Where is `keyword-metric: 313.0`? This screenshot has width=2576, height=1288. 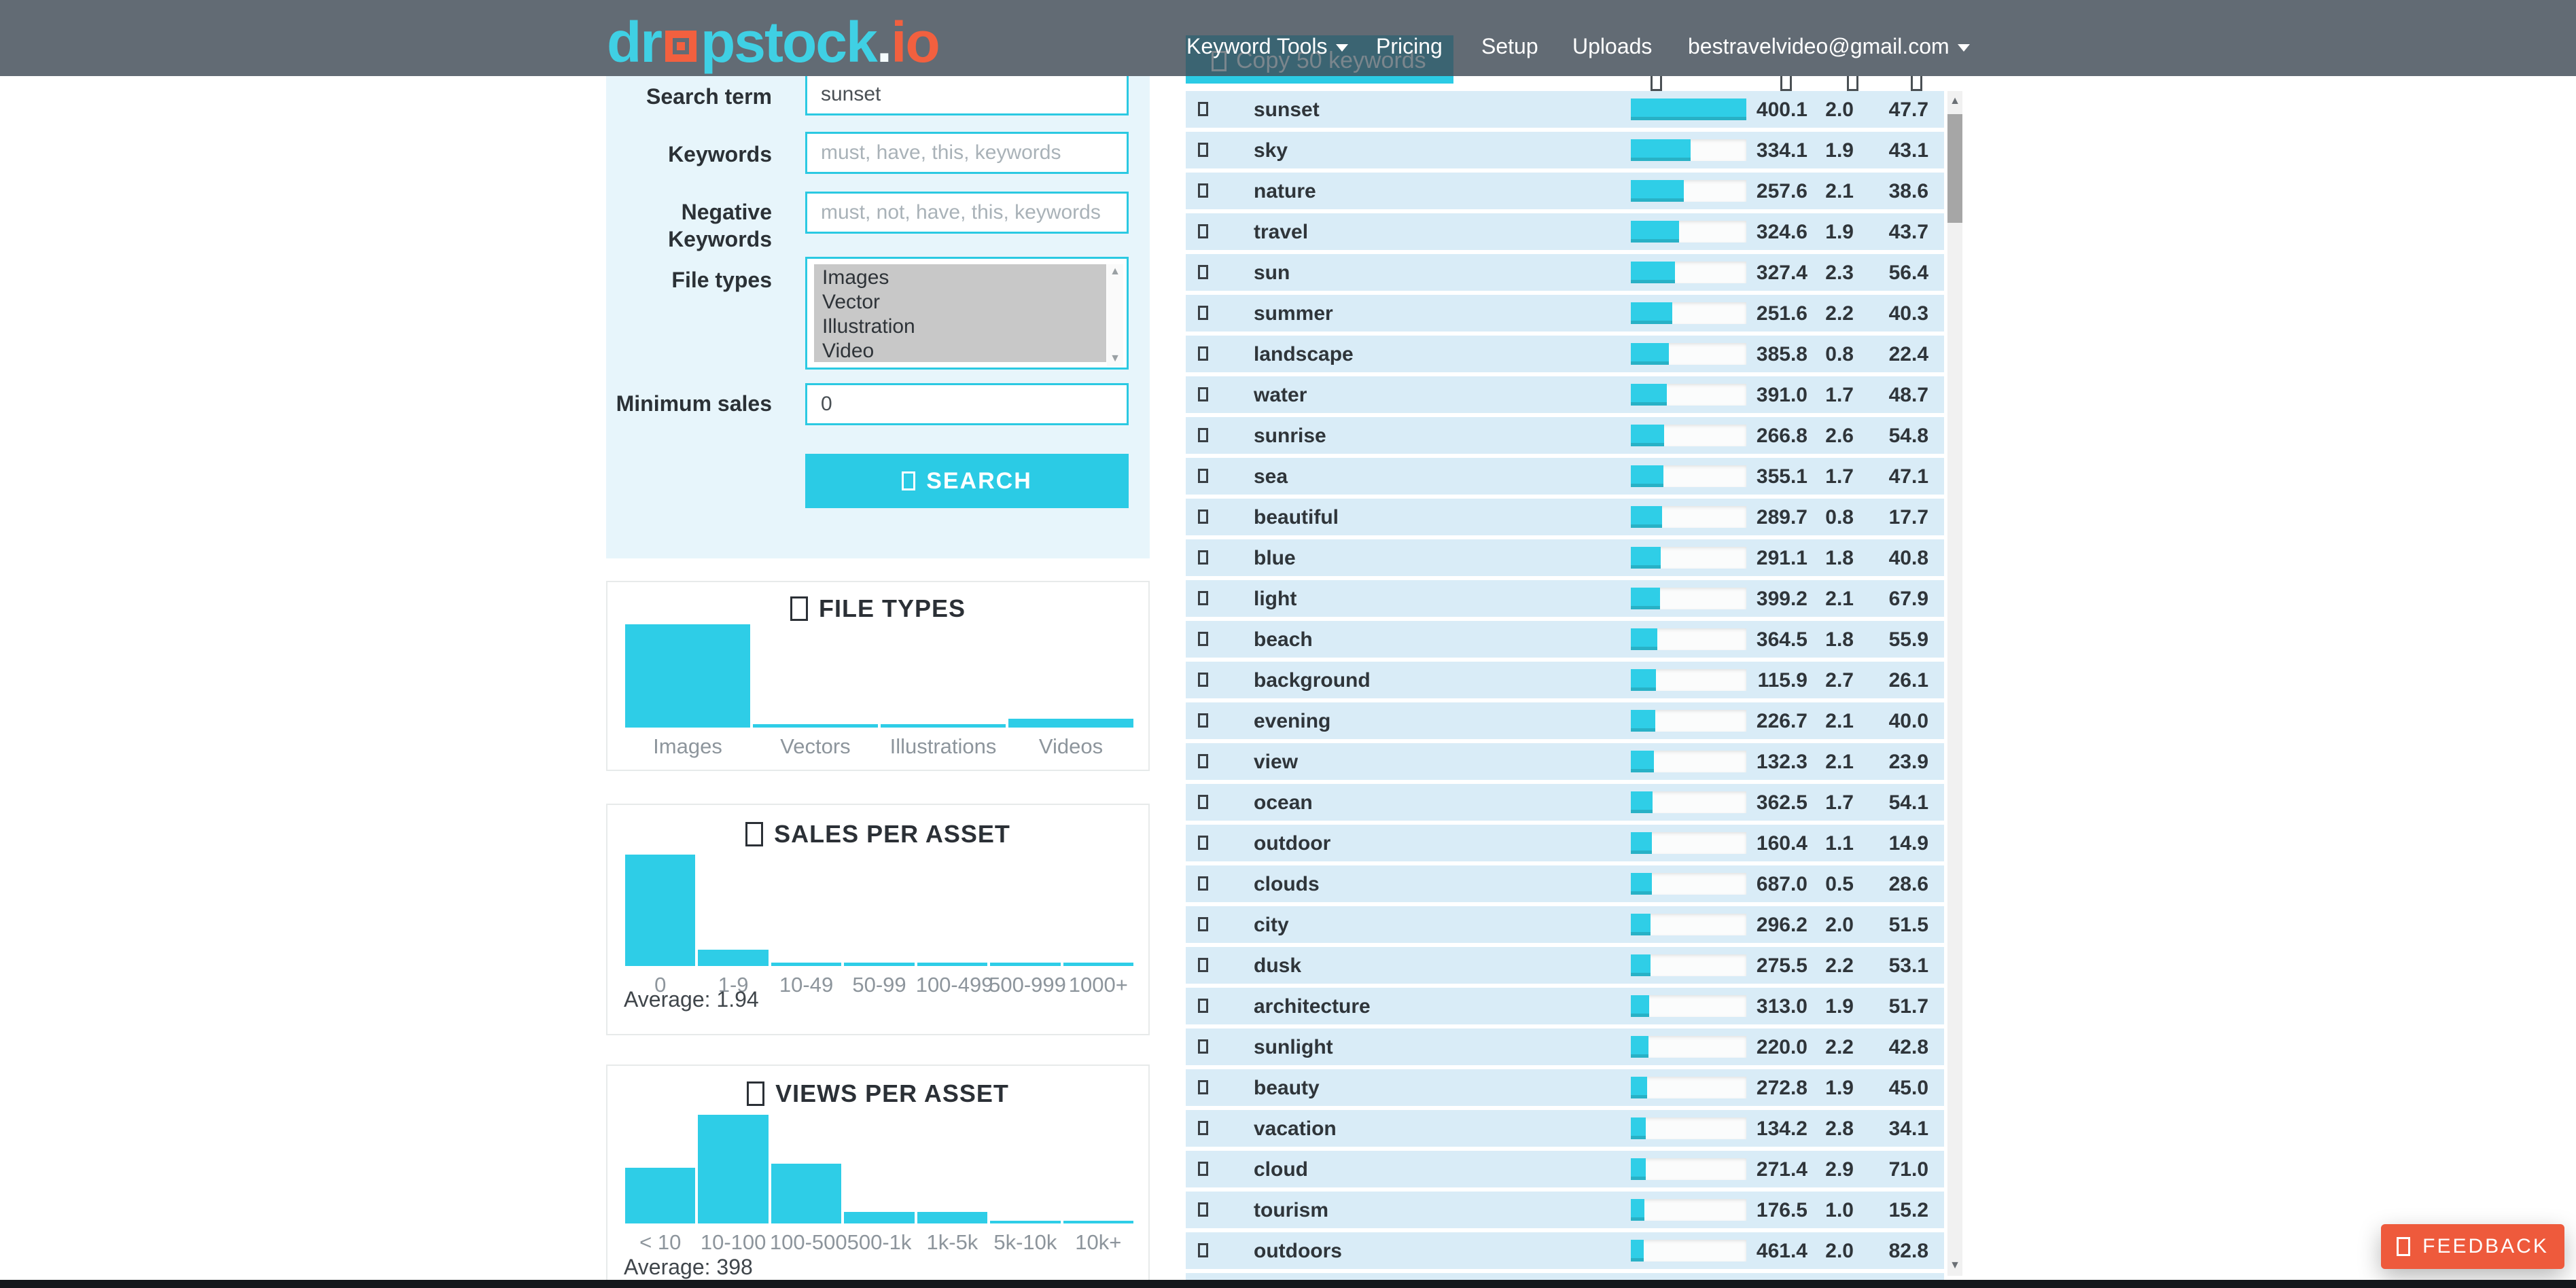 keyword-metric: 313.0 is located at coordinates (1781, 1006).